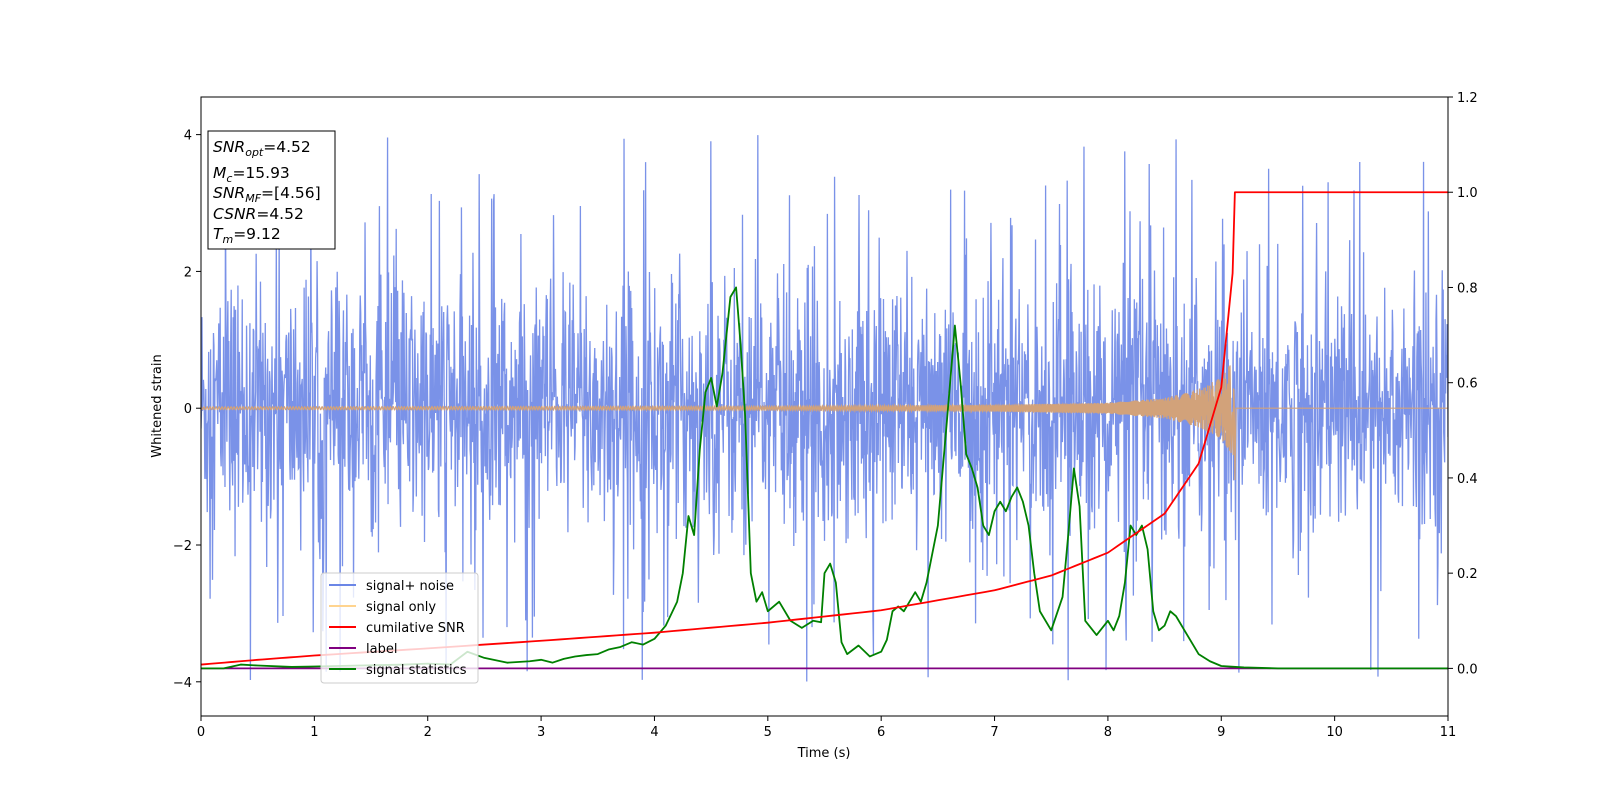 This screenshot has width=1600, height=800. Describe the element at coordinates (415, 628) in the screenshot. I see `legend-label-cumulative-snr: cumilative SNR` at that location.